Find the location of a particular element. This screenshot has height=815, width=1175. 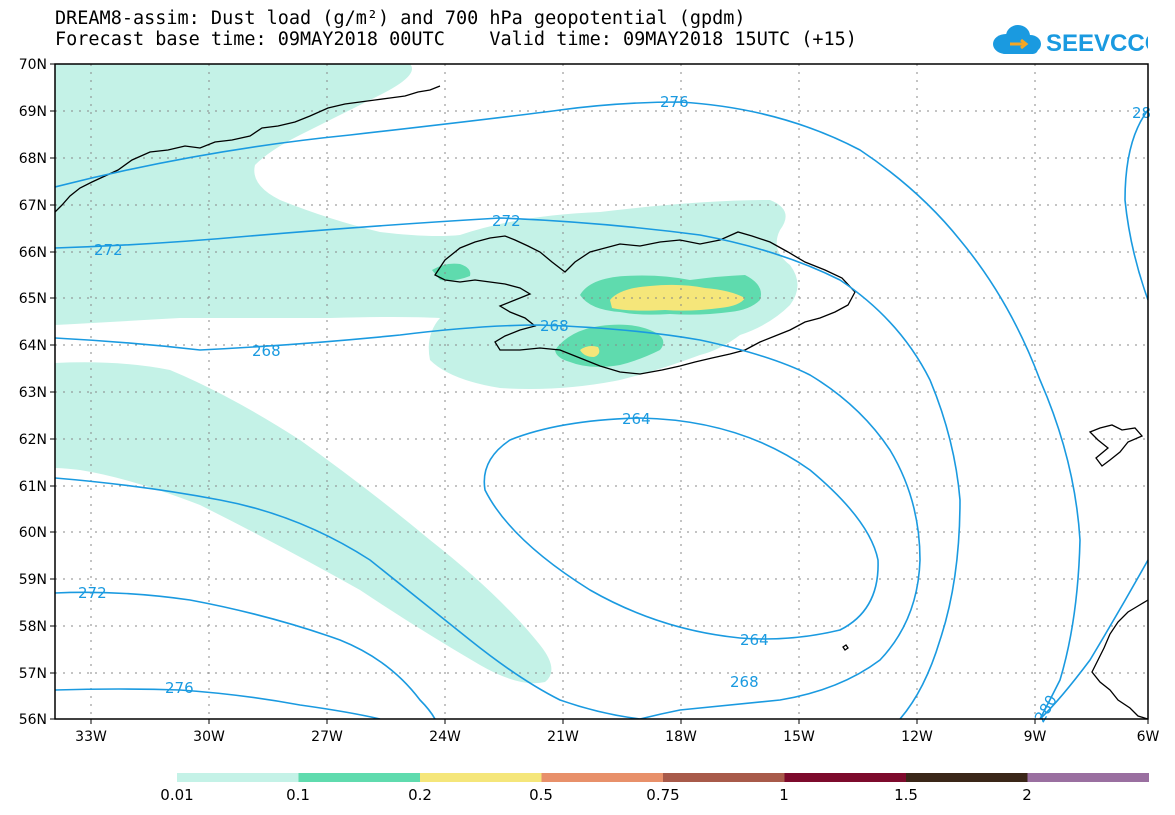

small-island is located at coordinates (845, 647).